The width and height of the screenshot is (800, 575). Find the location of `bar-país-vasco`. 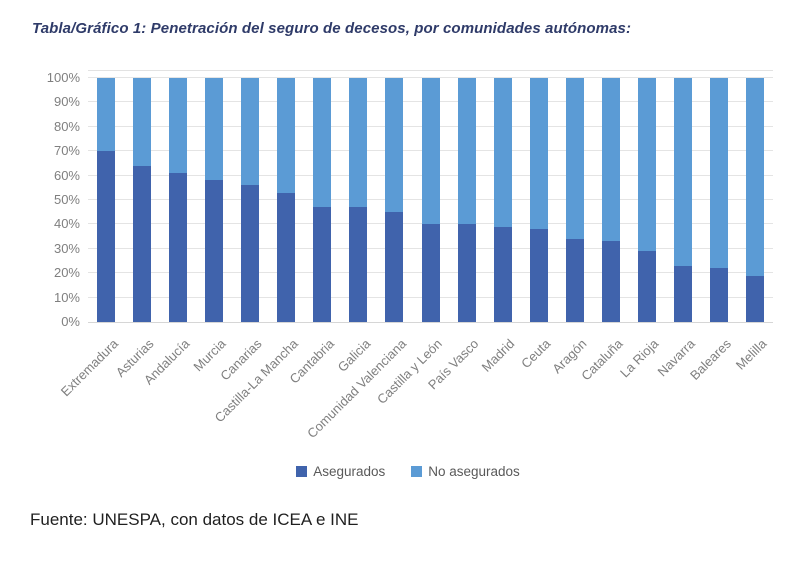

bar-país-vasco is located at coordinates (466, 200).